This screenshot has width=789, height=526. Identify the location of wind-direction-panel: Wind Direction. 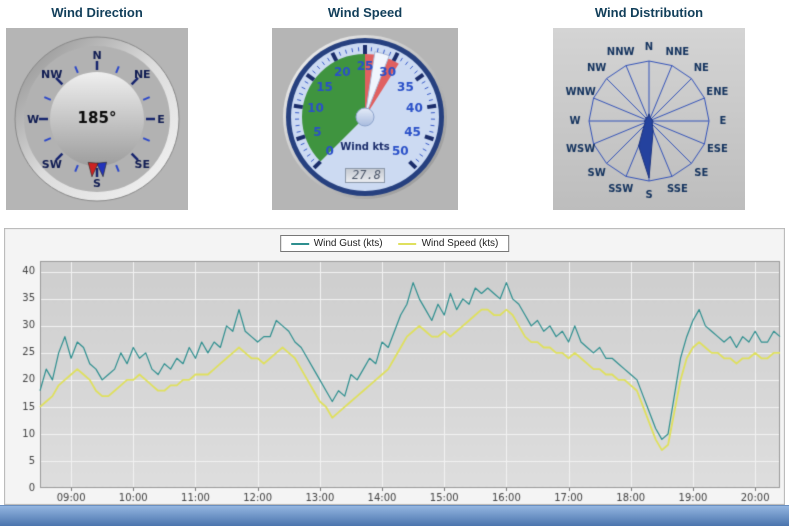
(97, 106).